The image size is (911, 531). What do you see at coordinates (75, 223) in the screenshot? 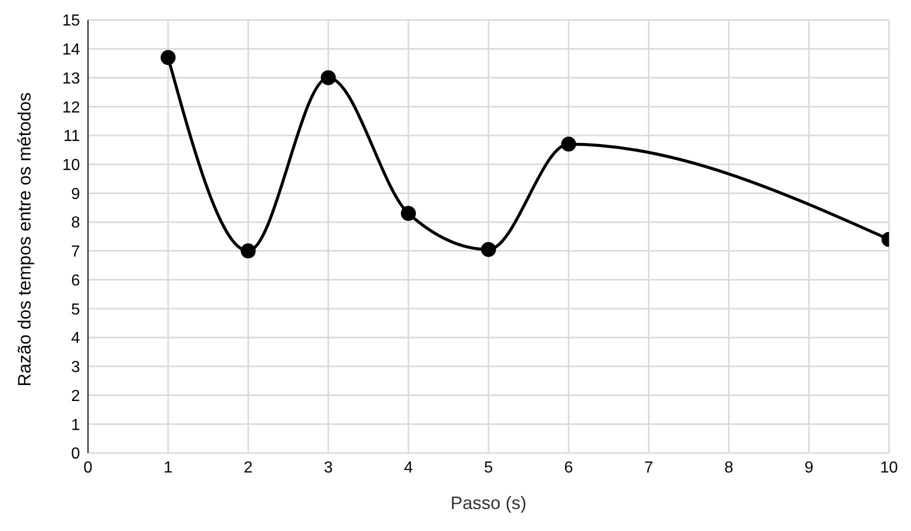
I see `y-tick-label: 8` at bounding box center [75, 223].